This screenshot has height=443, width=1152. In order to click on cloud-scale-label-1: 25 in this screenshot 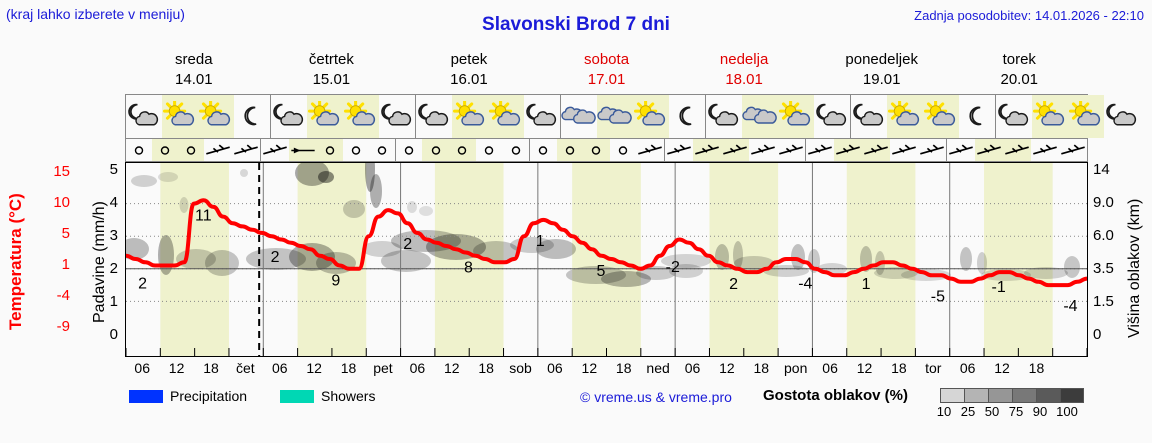, I will do `click(968, 411)`.